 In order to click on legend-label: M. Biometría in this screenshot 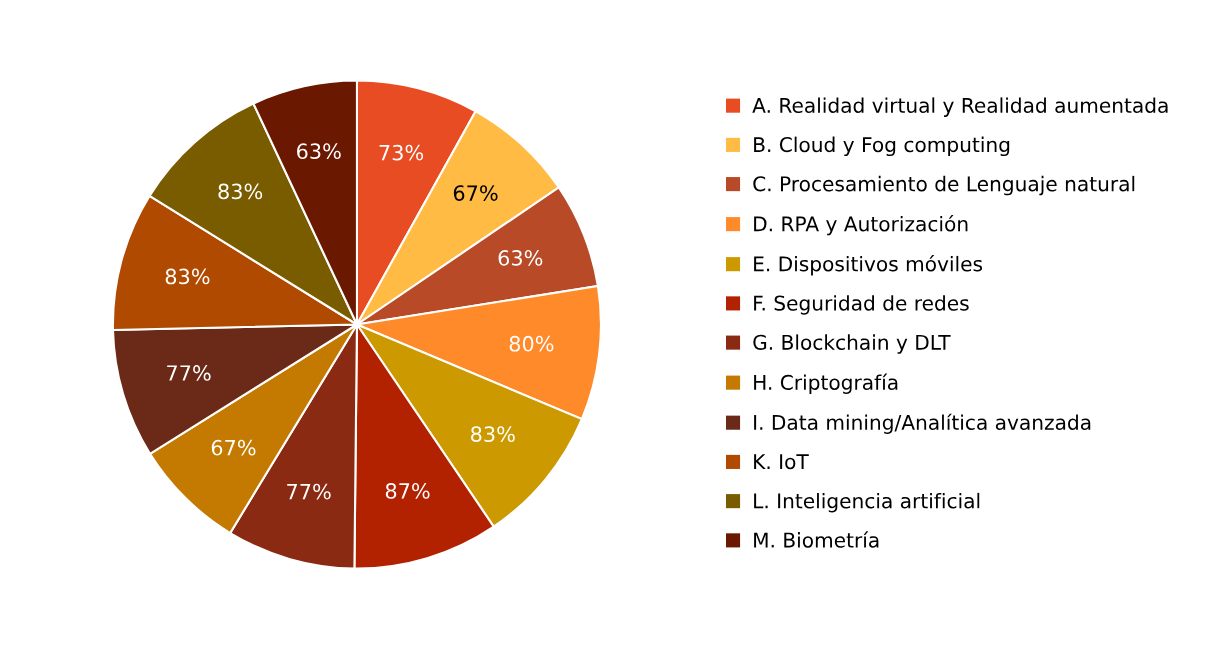, I will do `click(816, 539)`.